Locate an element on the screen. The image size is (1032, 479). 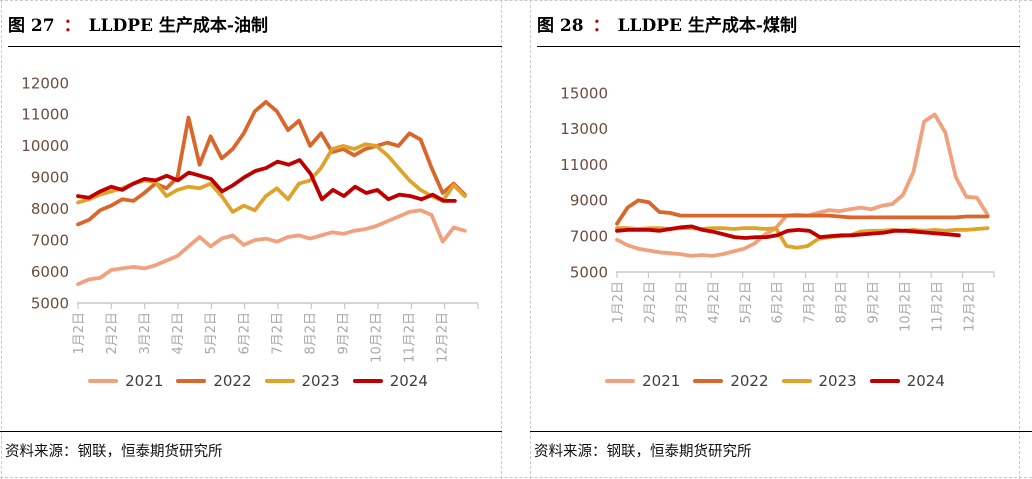
table-border-right is located at coordinates (1019, 239).